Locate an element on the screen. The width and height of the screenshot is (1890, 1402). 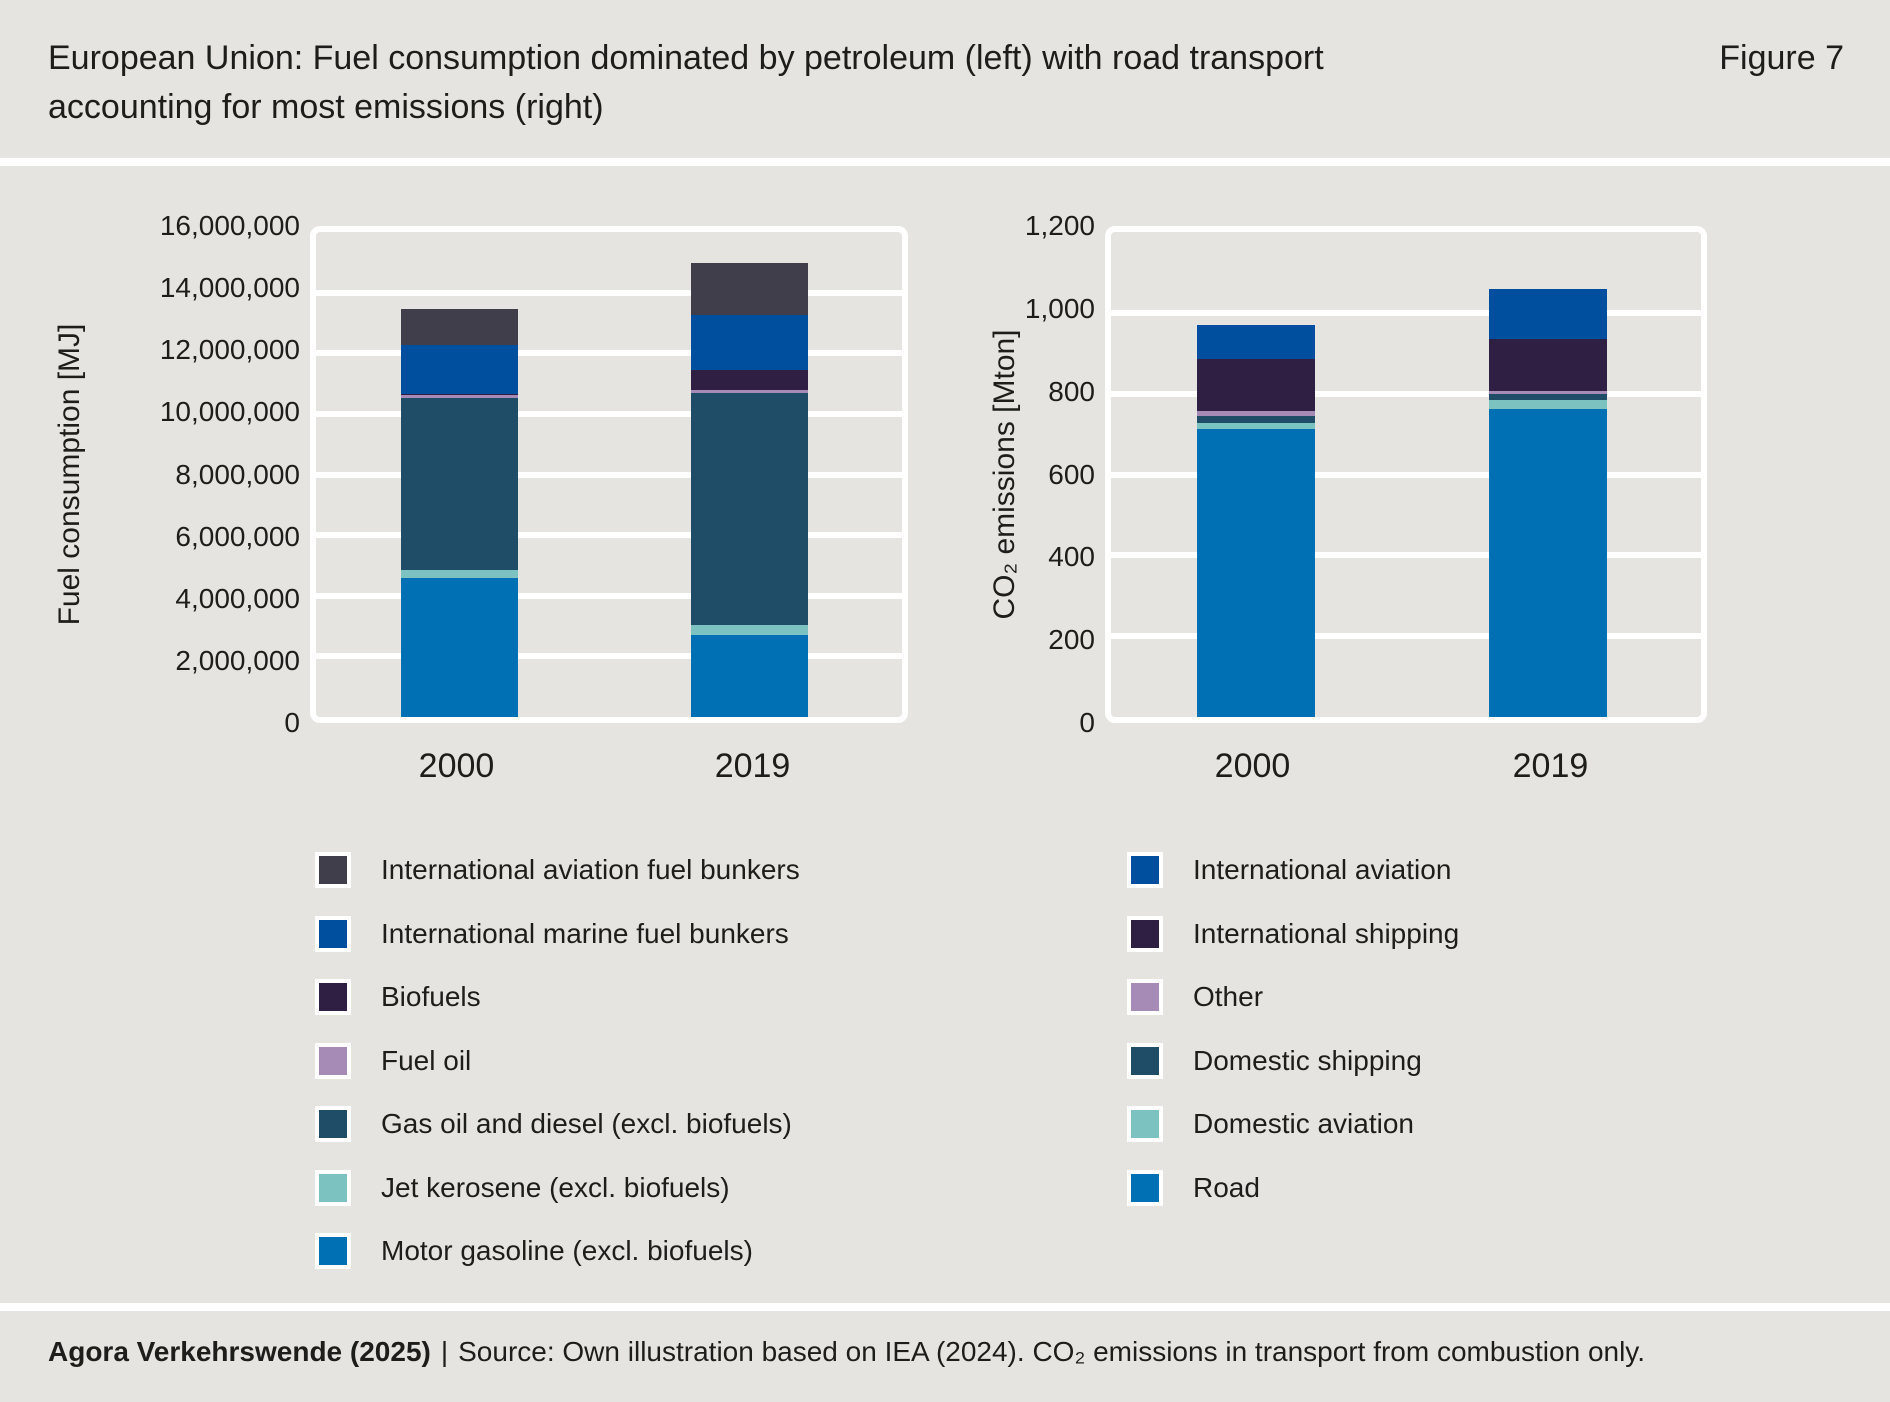
y-tick-label: 4,000,000 is located at coordinates (237, 598).